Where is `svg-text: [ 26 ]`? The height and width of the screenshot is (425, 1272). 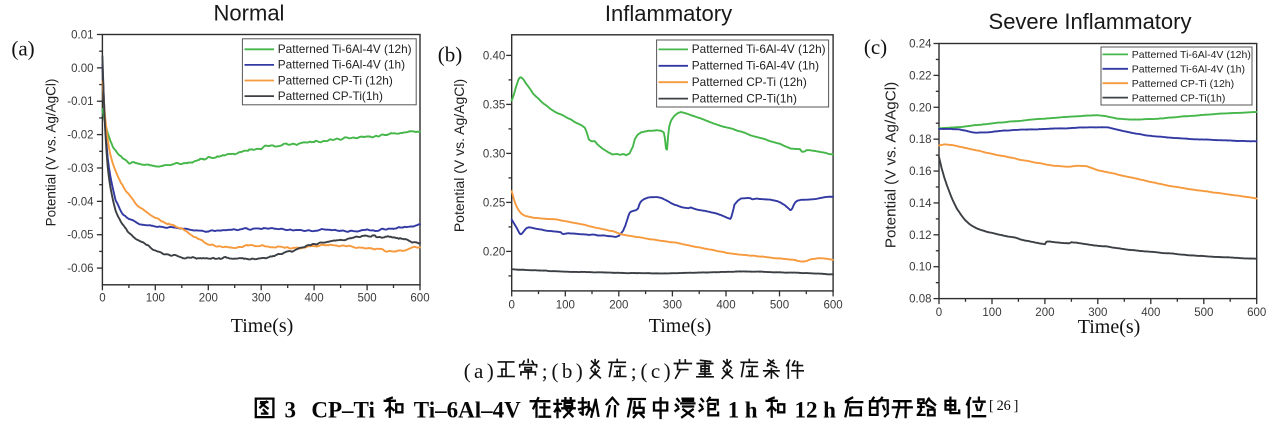
svg-text: [ 26 ] is located at coordinates (1003, 406).